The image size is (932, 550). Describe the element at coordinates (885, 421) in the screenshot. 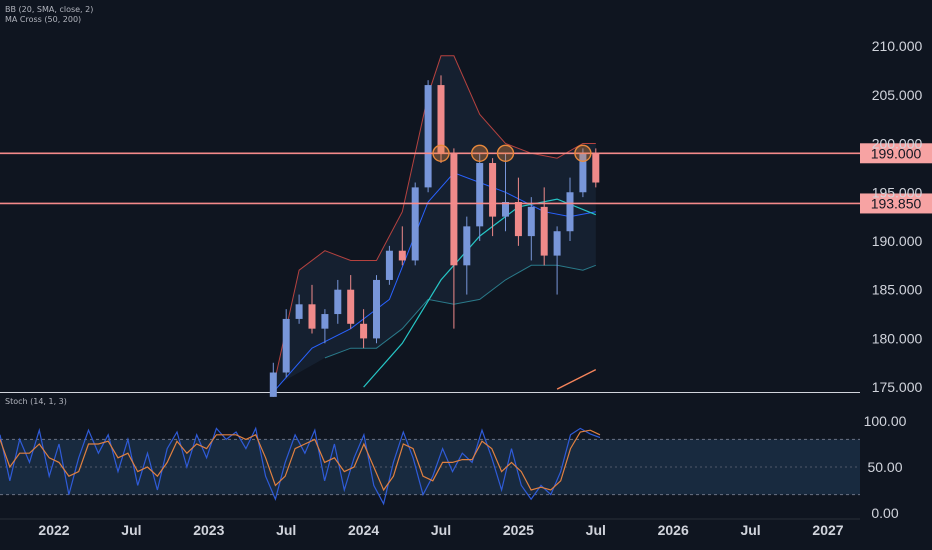

I see `stoch-tick-0: 100.00` at that location.